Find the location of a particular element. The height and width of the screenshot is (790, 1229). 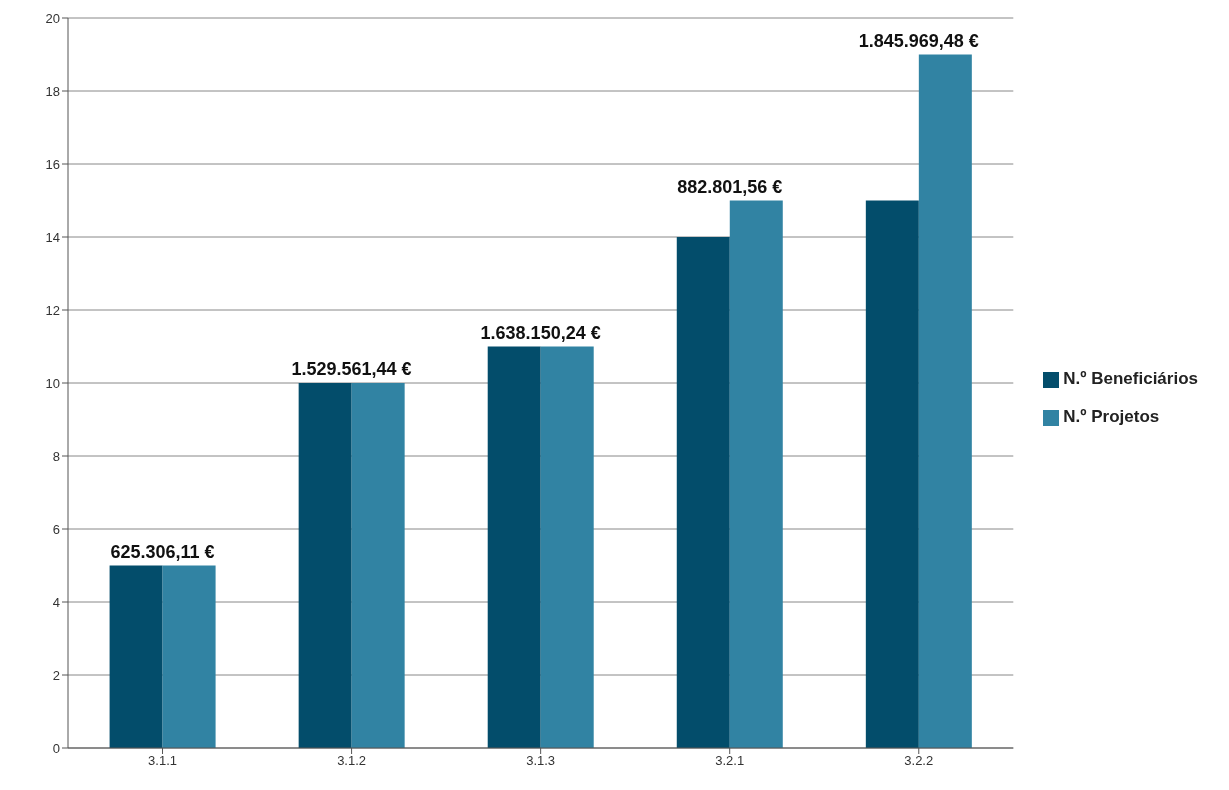

x-tick-label: 3.2.1 is located at coordinates (730, 761).